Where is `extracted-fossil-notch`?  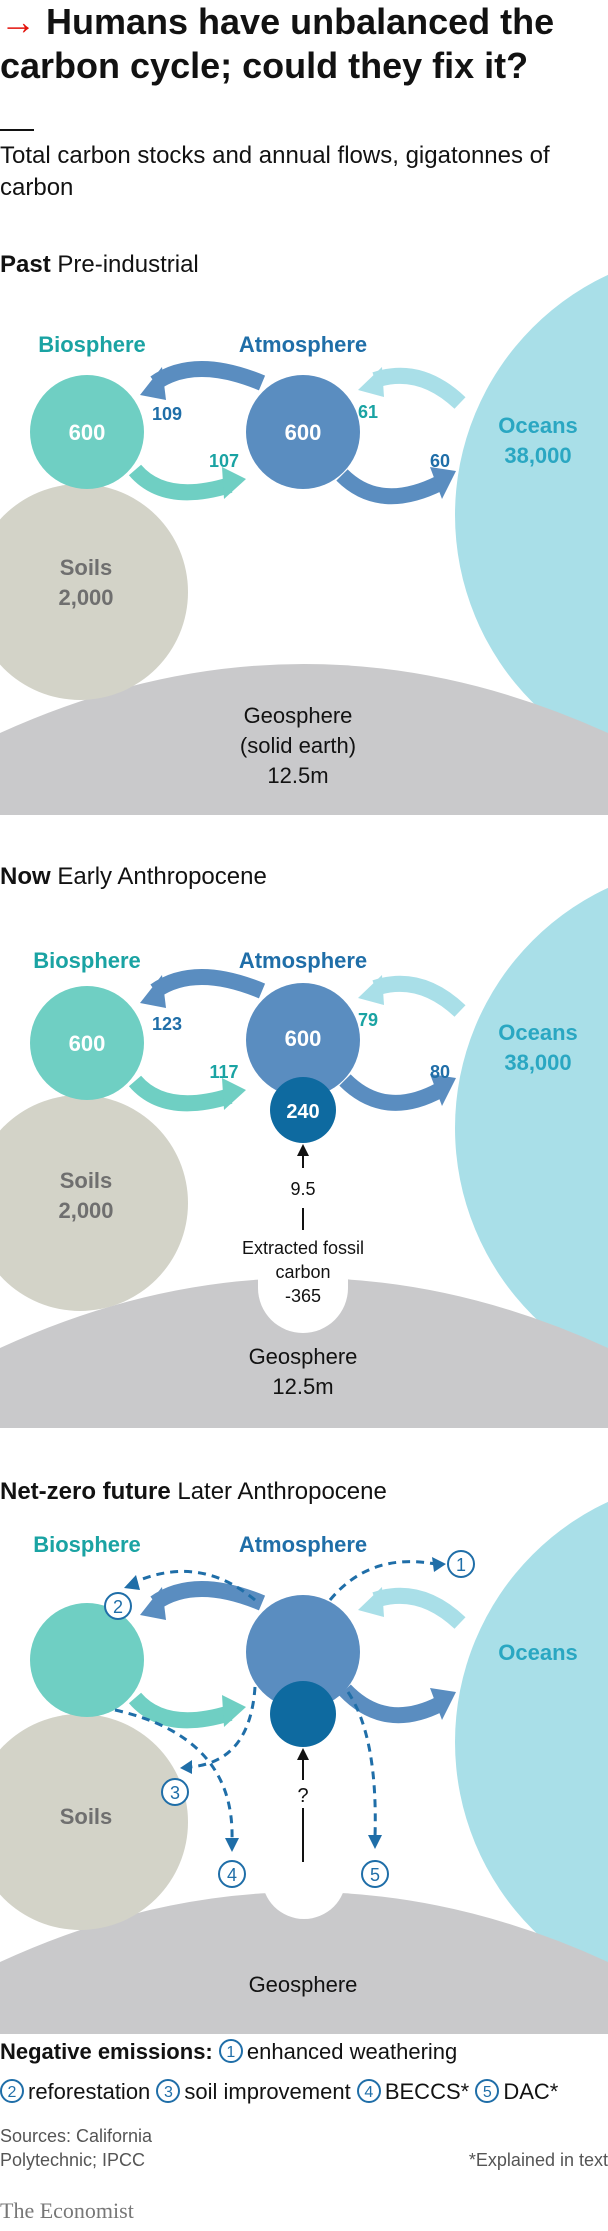 extracted-fossil-notch is located at coordinates (303, 1300).